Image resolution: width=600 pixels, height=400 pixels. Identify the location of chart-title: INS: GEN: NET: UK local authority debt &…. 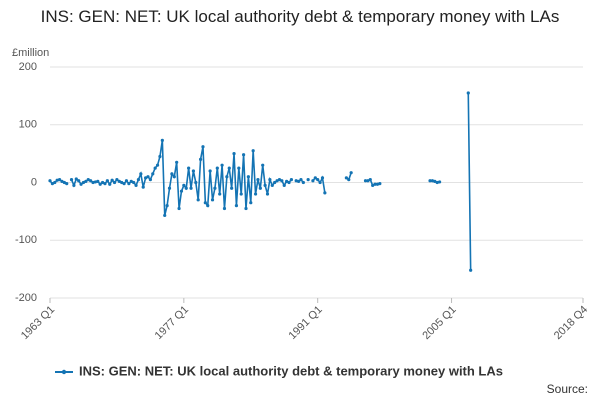
(300, 16).